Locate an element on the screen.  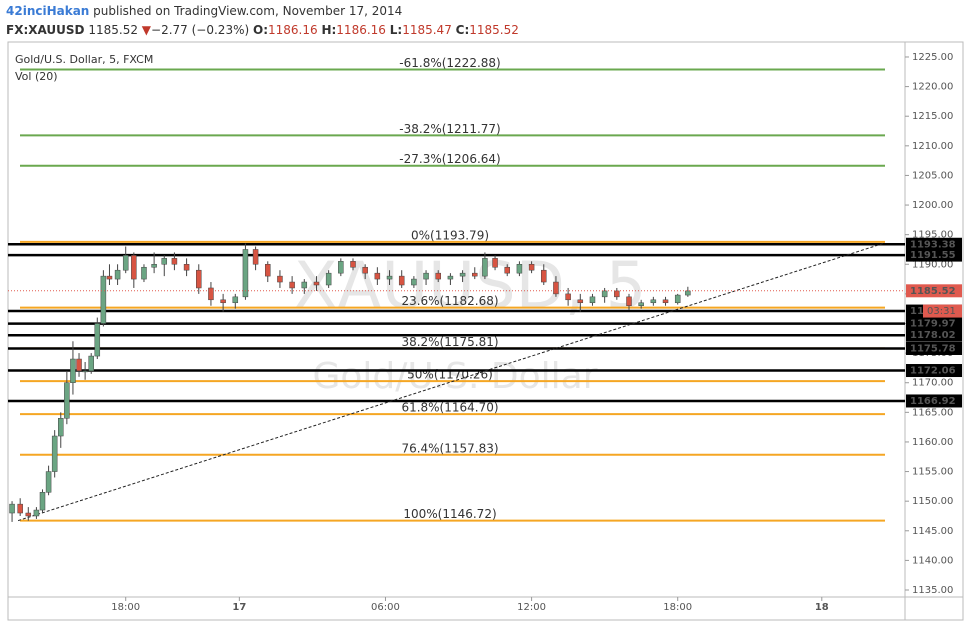
y-tick-label: 1220.00 is located at coordinates (932, 87).